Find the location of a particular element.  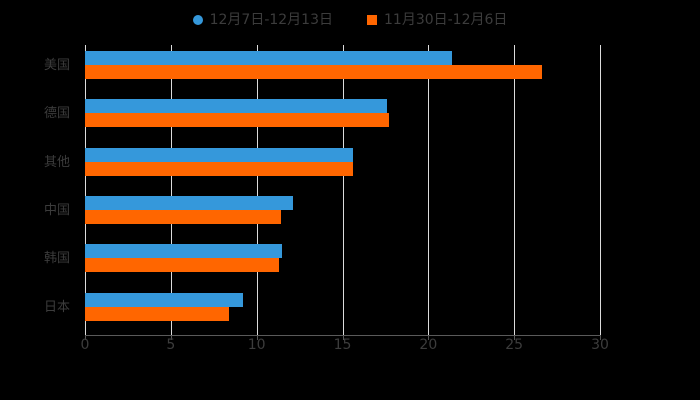

legend-item-series-1: 11月30日-12月6日 is located at coordinates (437, 20).